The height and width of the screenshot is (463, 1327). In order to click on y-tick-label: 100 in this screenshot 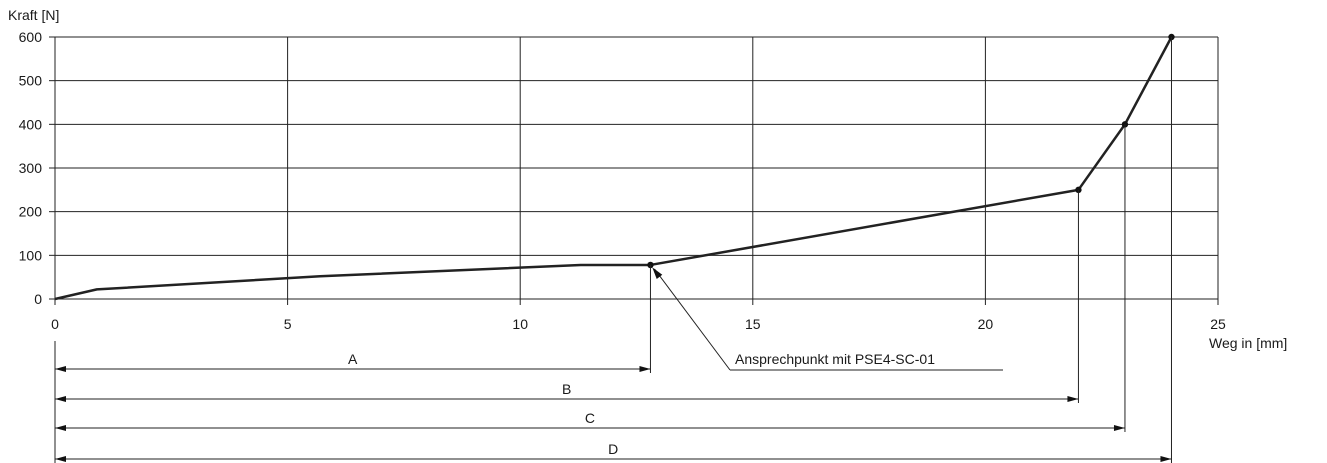, I will do `click(31, 255)`.